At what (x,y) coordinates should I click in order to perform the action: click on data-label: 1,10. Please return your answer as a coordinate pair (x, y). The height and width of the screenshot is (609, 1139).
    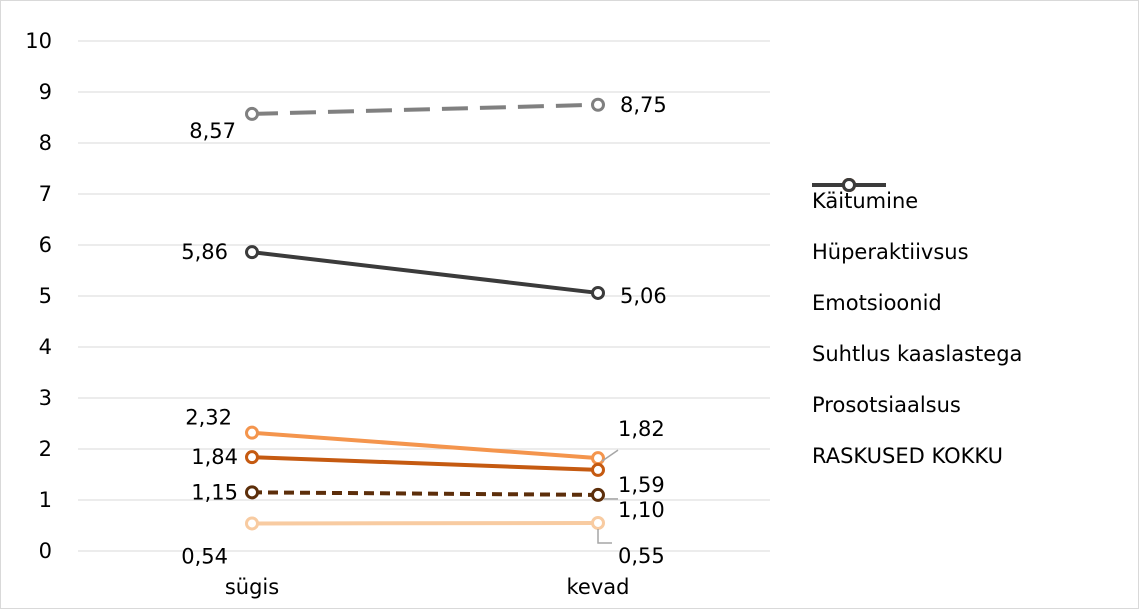
    Looking at the image, I should click on (641, 510).